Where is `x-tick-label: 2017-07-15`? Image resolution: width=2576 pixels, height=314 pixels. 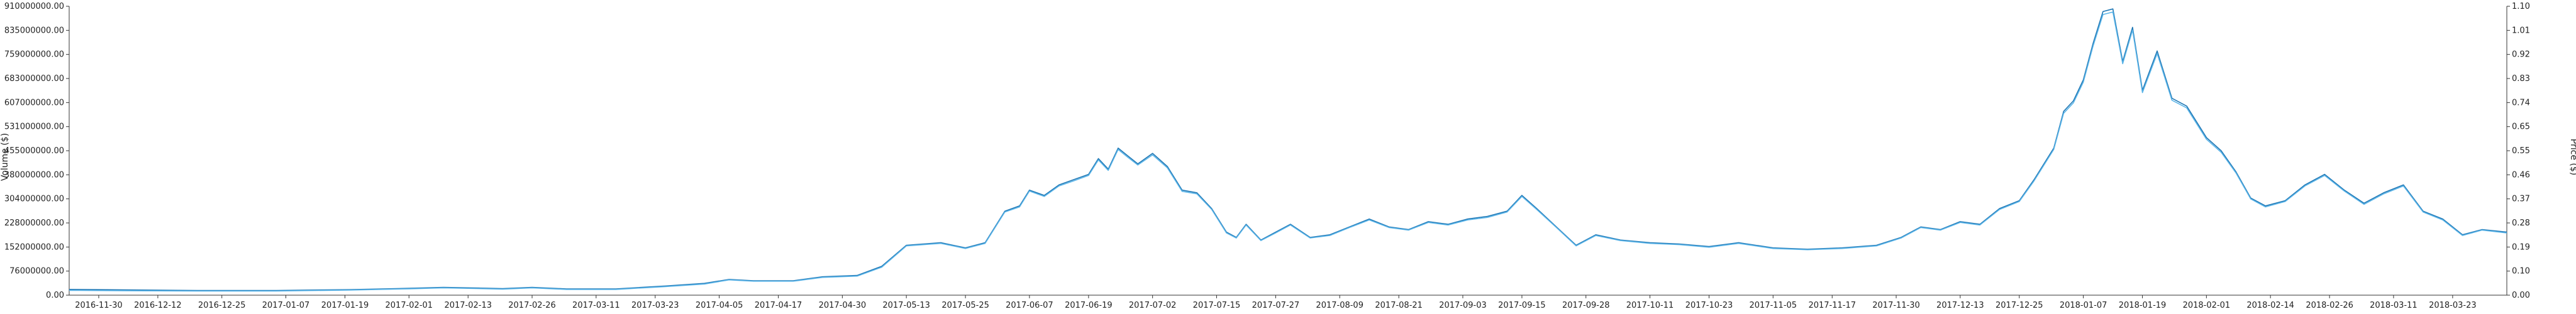
x-tick-label: 2017-07-15 is located at coordinates (1217, 305).